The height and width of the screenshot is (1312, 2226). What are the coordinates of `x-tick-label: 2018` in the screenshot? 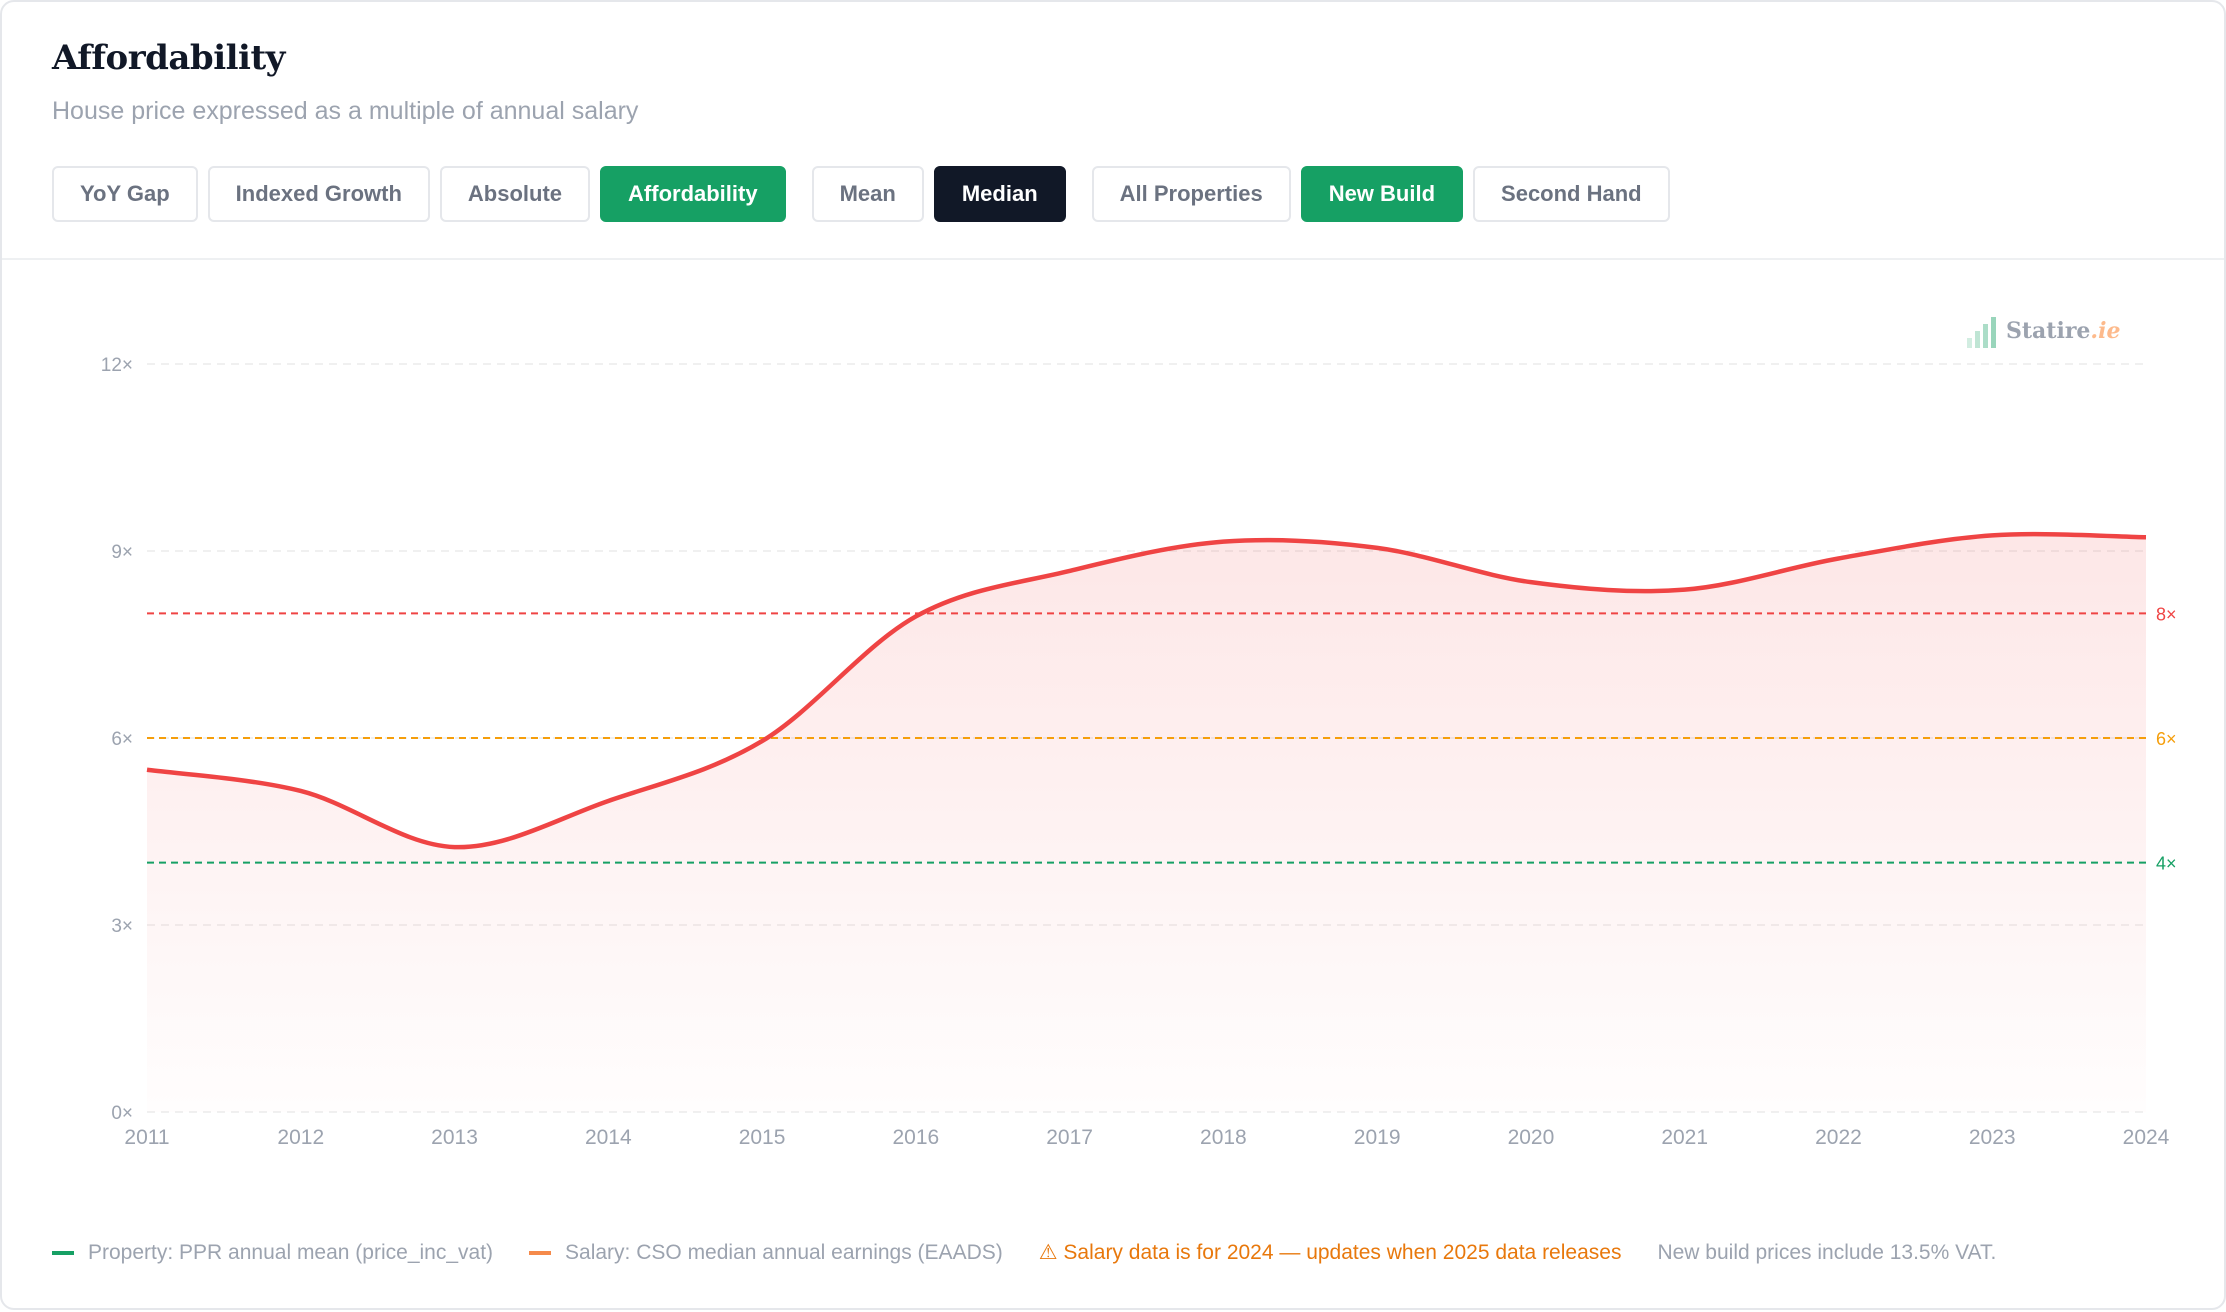 It's located at (1223, 1137).